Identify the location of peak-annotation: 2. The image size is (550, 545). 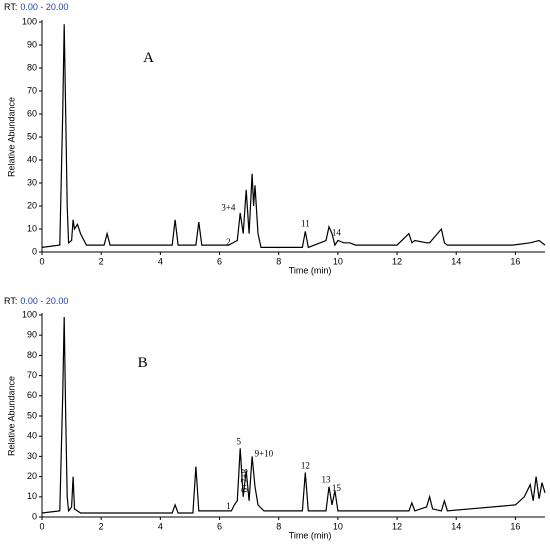
(228, 242).